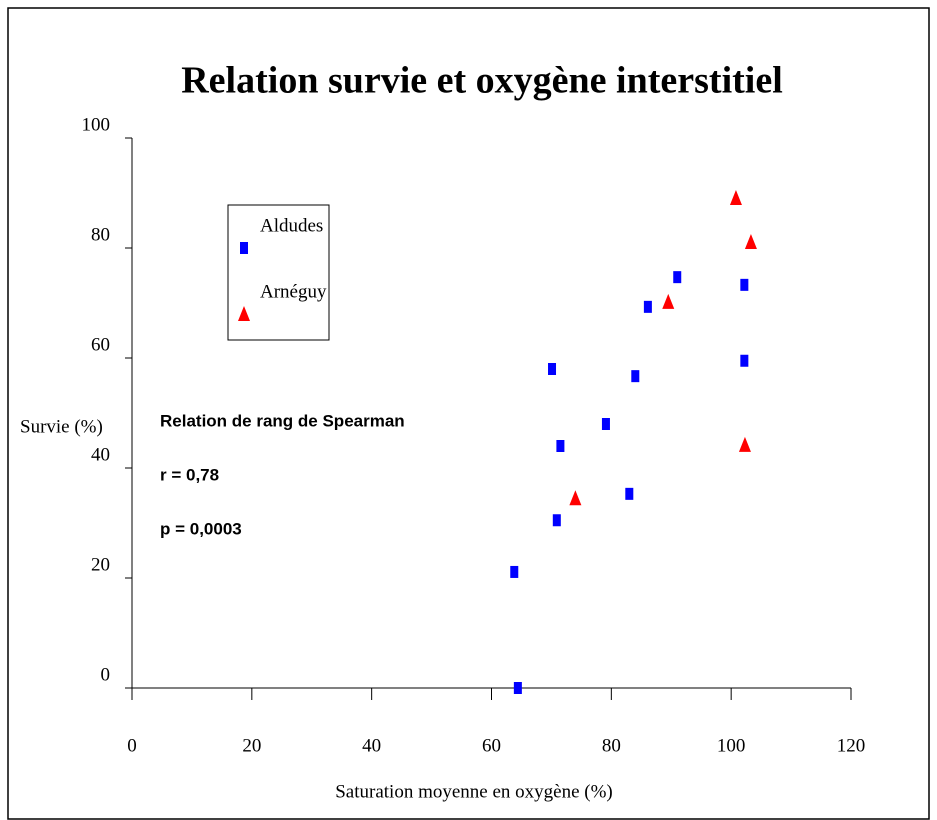  Describe the element at coordinates (291, 225) in the screenshot. I see `legend-label: Aldudes` at that location.